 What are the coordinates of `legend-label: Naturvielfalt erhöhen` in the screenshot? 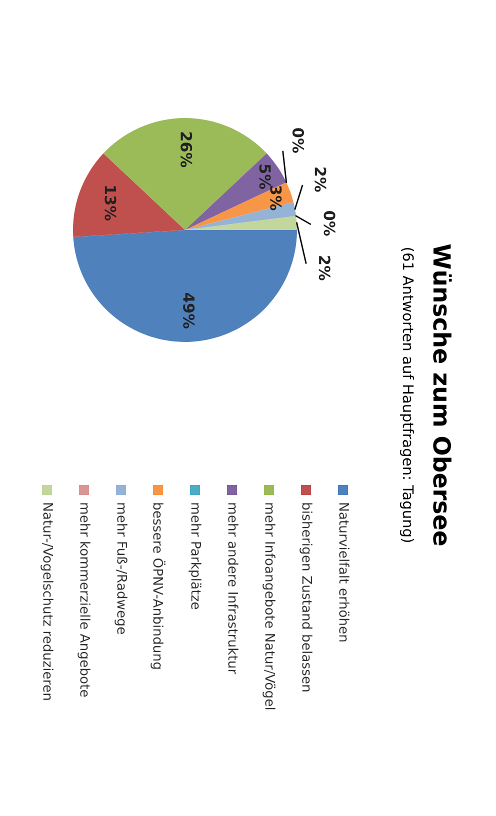 It's located at (344, 572).